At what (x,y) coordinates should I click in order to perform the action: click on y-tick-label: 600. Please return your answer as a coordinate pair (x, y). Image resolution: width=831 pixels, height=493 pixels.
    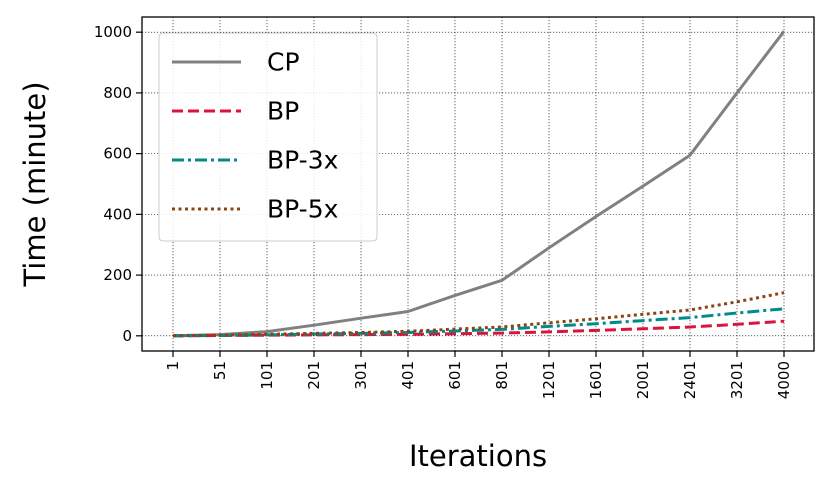
    Looking at the image, I should click on (117, 154).